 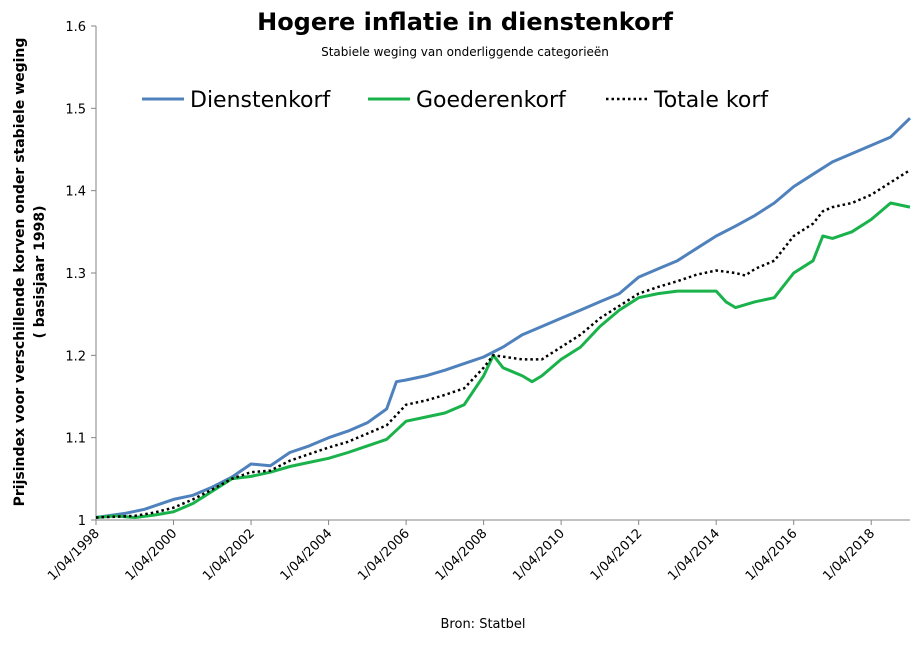 I want to click on y-tick-label: 1, so click(x=82, y=521).